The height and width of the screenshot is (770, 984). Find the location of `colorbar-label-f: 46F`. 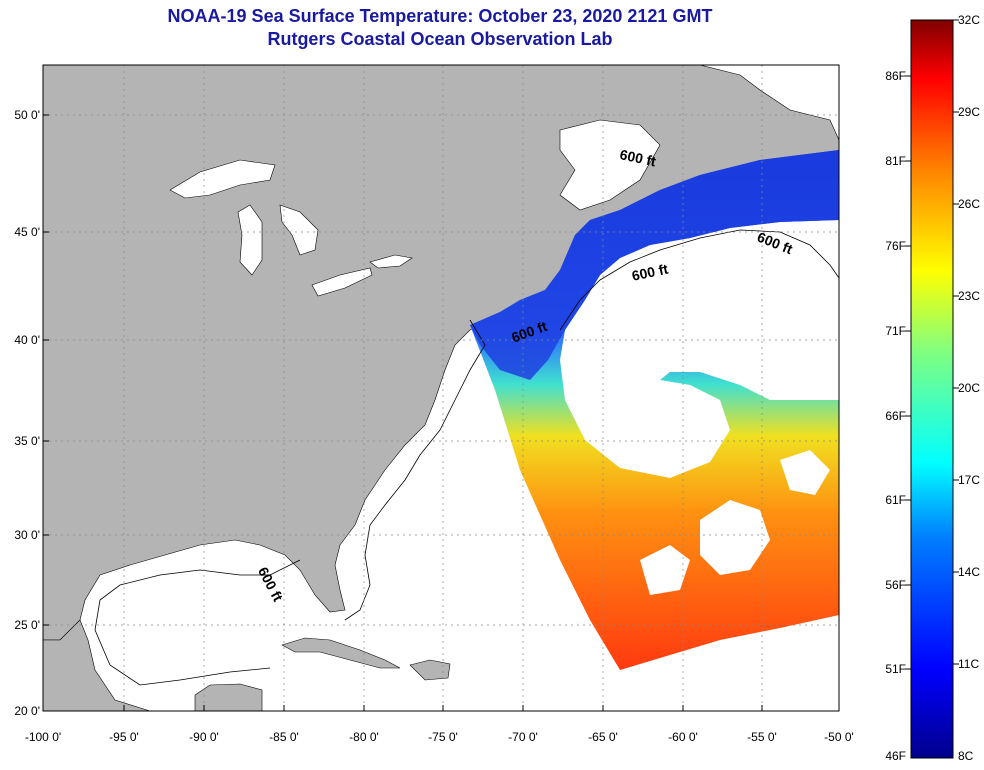

colorbar-label-f: 46F is located at coordinates (895, 756).